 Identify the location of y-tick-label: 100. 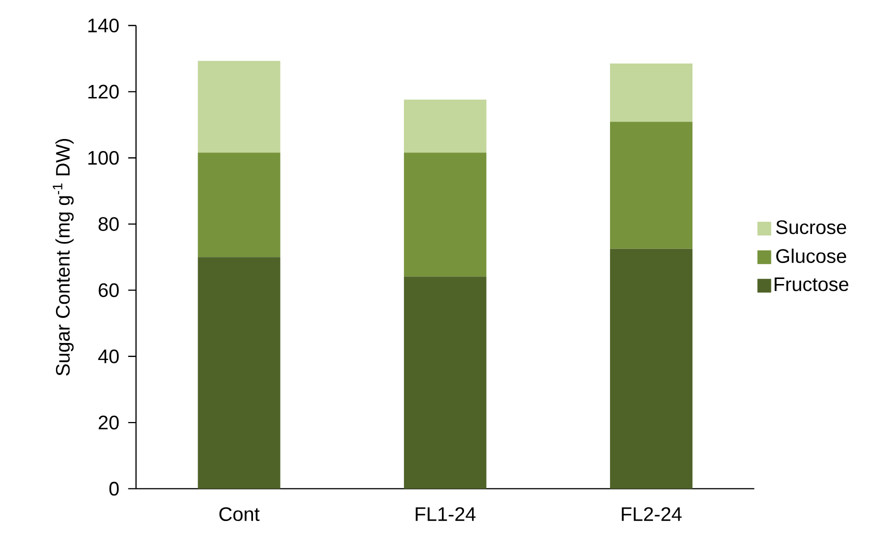
(103, 158).